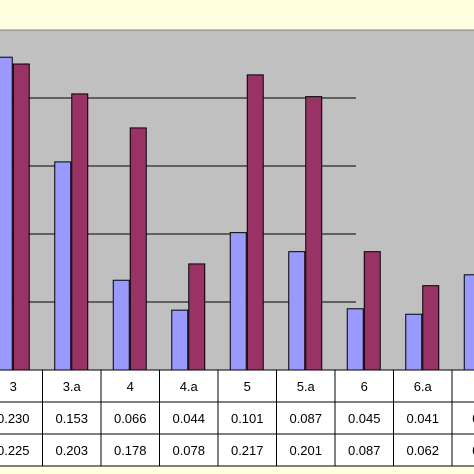  Describe the element at coordinates (71, 418) in the screenshot. I see `data-label-series-1: 0.153` at that location.